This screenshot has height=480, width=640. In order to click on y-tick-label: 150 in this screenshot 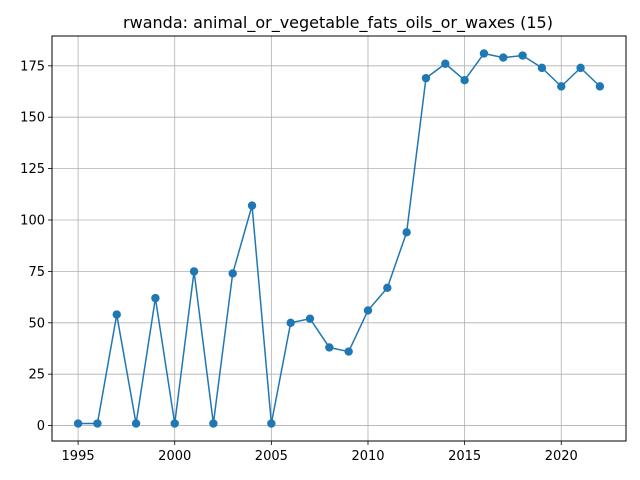, I will do `click(32, 118)`.